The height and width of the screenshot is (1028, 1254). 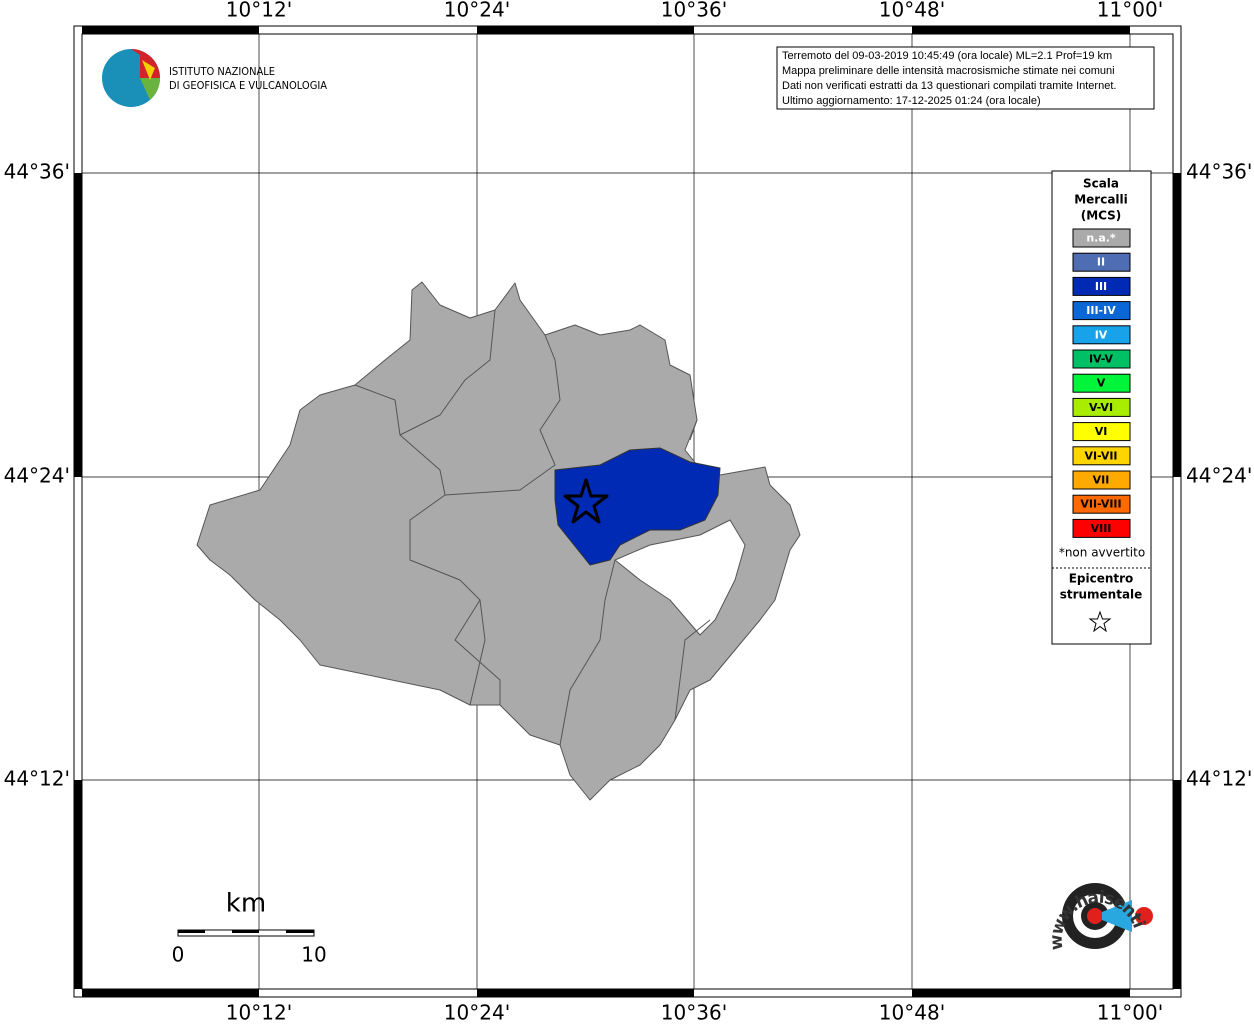 What do you see at coordinates (680, 577) in the screenshot?
I see `uncovered-area` at bounding box center [680, 577].